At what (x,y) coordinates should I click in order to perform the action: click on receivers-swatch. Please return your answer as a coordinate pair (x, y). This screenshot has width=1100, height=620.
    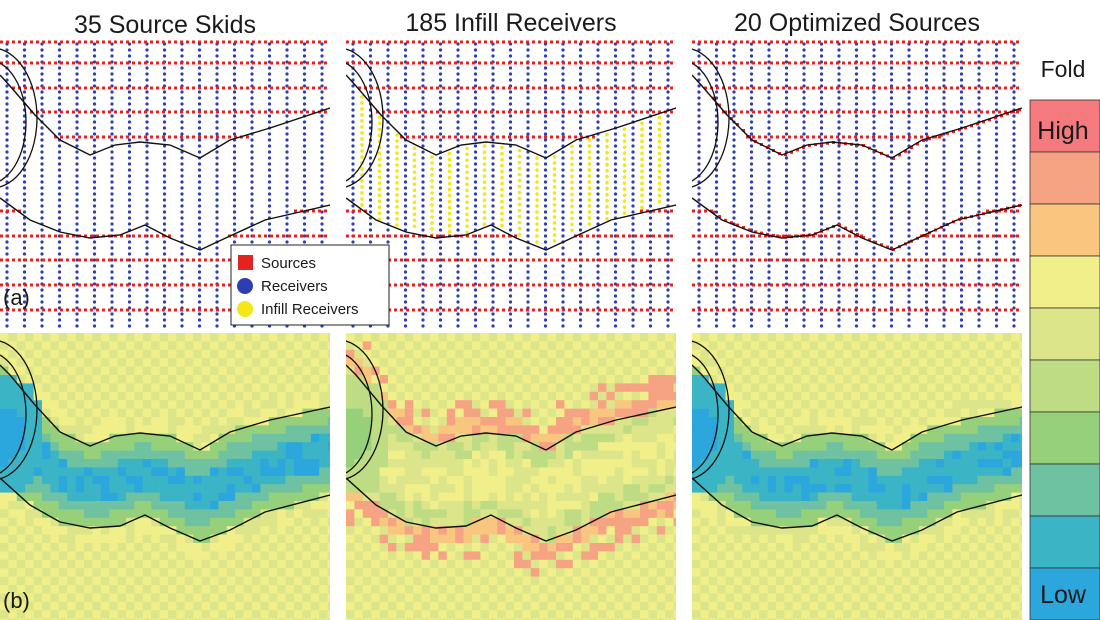
    Looking at the image, I should click on (245, 286).